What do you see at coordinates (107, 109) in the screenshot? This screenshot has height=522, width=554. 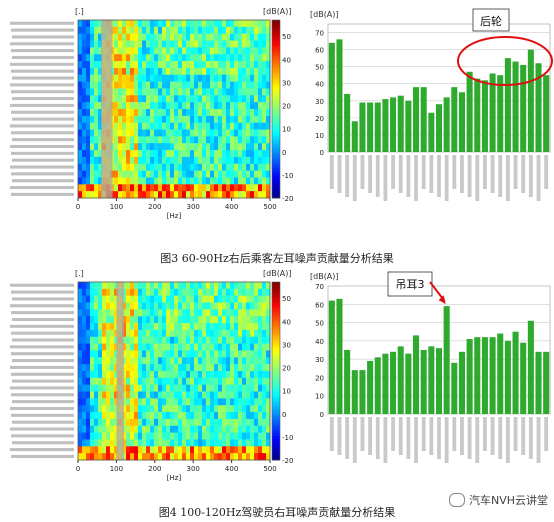 I see `frequency-band-highlight` at bounding box center [107, 109].